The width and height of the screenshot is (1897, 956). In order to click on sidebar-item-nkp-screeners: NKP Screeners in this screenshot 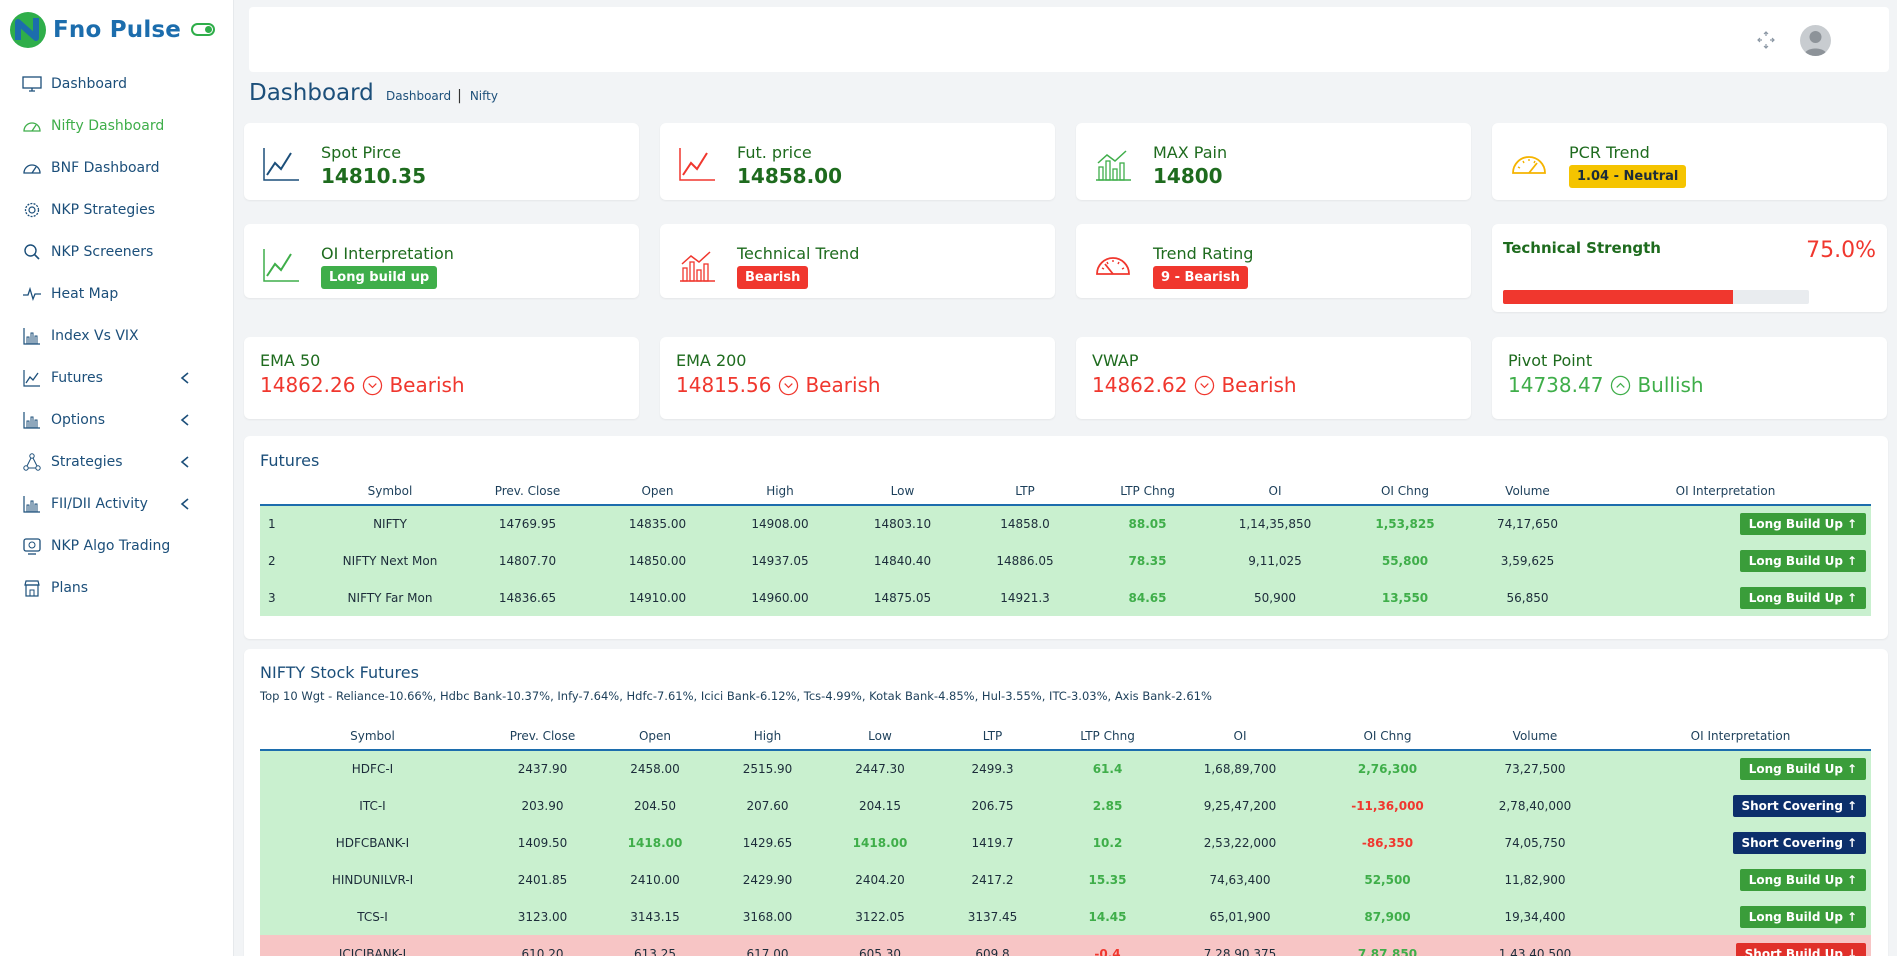, I will do `click(117, 252)`.